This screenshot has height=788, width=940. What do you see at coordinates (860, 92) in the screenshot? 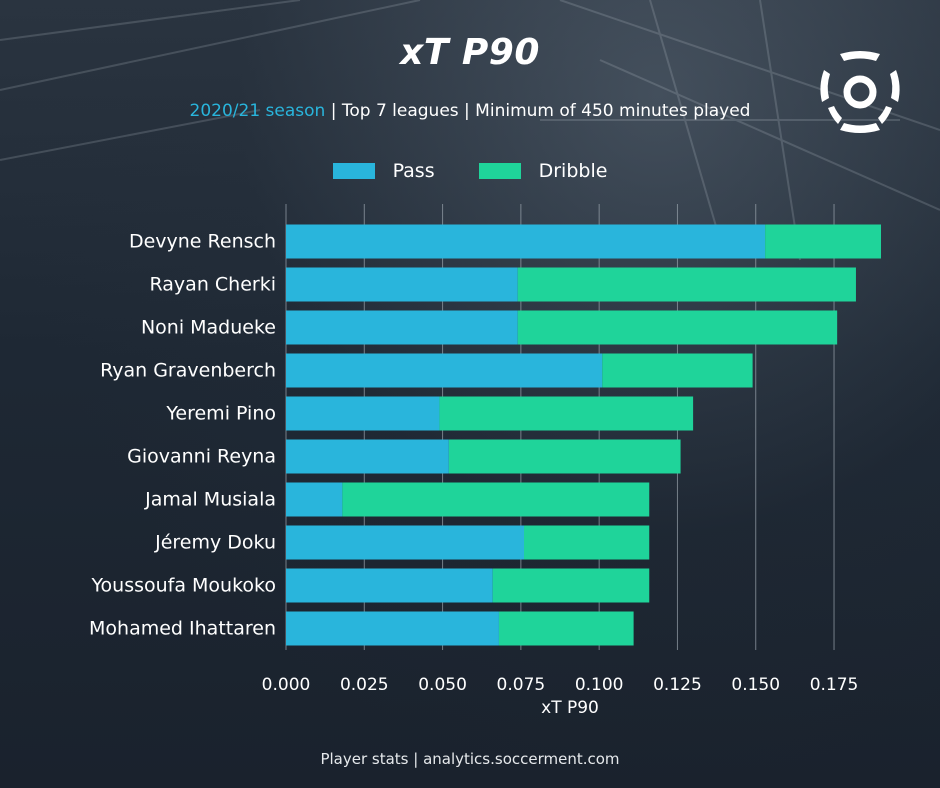
I see `soccerment-logo-icon` at bounding box center [860, 92].